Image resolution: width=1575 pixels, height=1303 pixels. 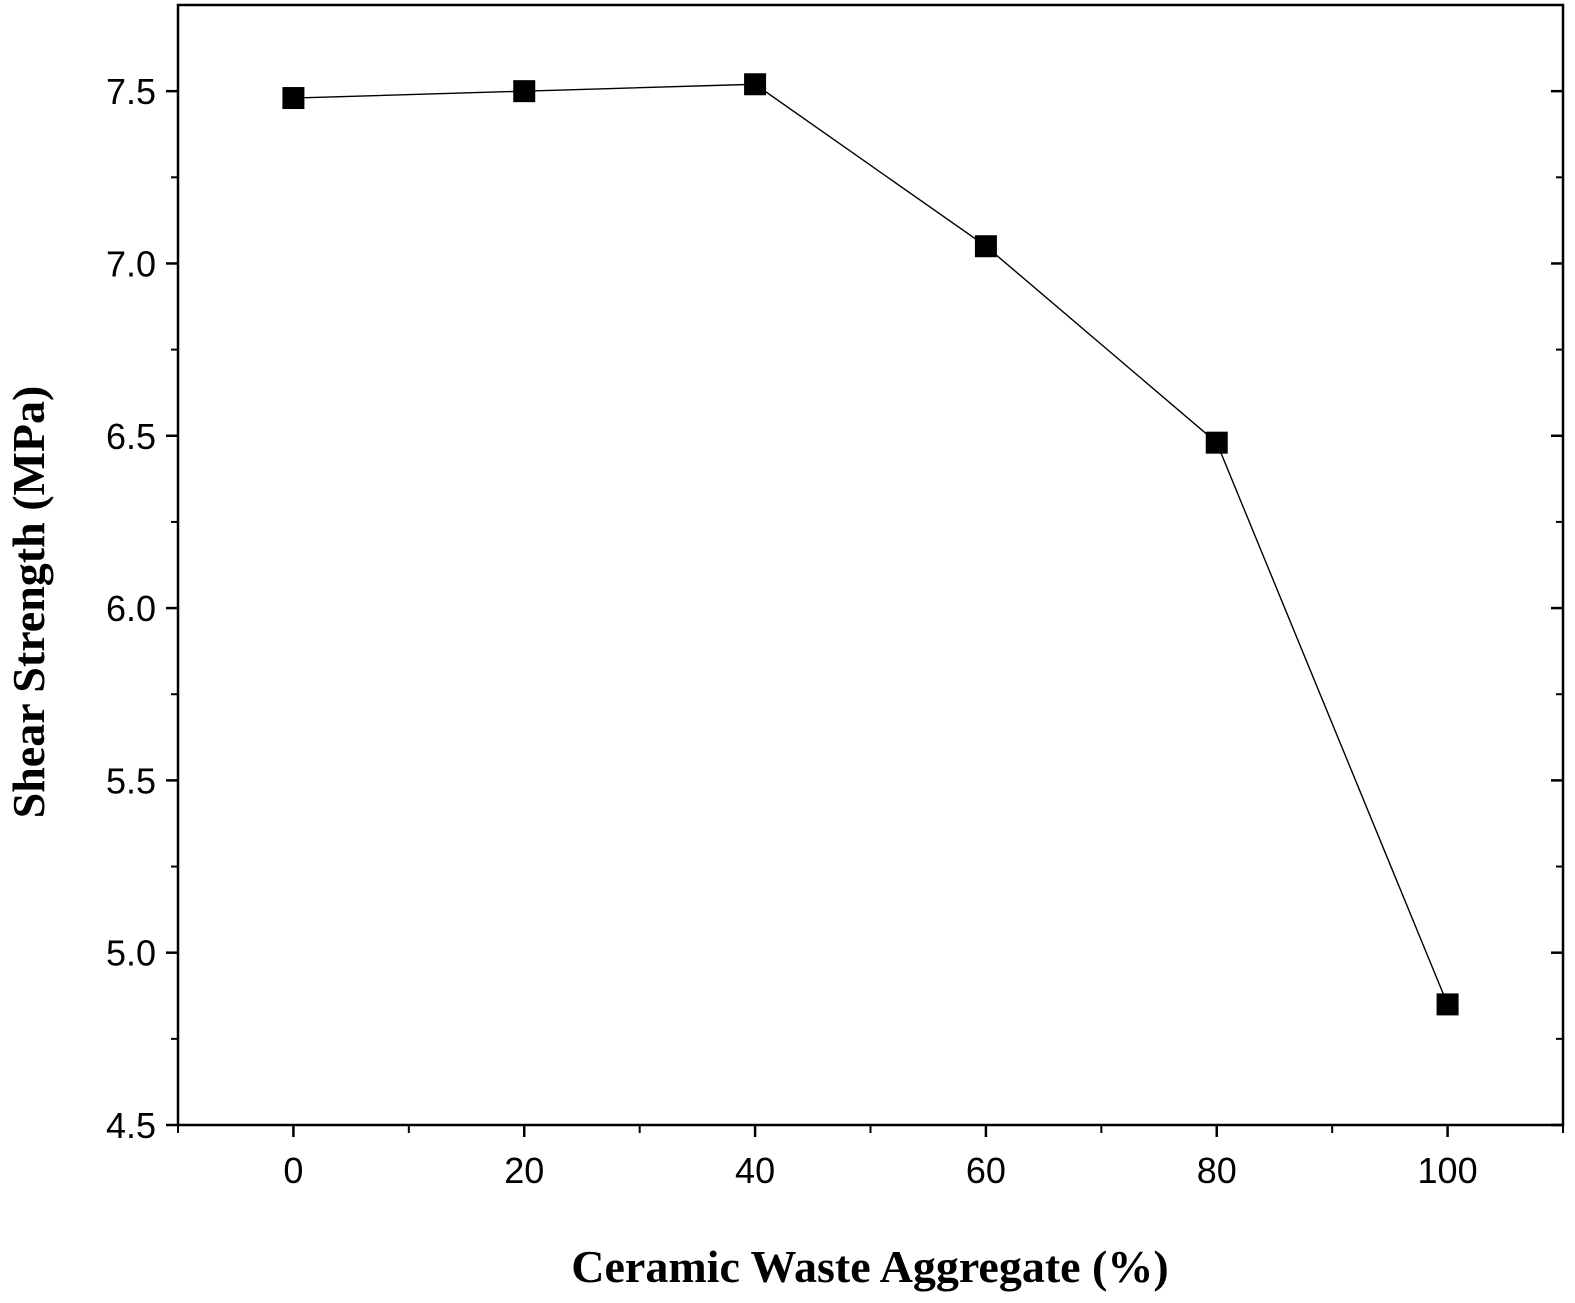 What do you see at coordinates (986, 1170) in the screenshot?
I see `x-tick-label: 60` at bounding box center [986, 1170].